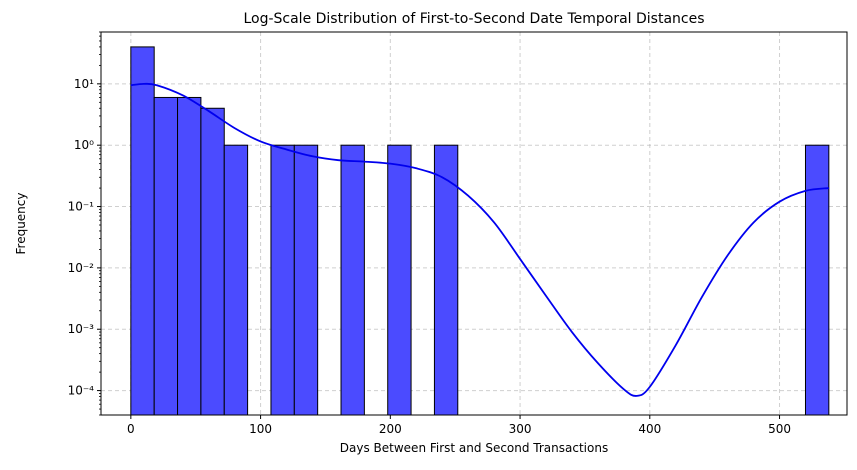 This screenshot has height=470, width=857. What do you see at coordinates (81, 329) in the screenshot?
I see `y-tick-label: 10⁻³` at bounding box center [81, 329].